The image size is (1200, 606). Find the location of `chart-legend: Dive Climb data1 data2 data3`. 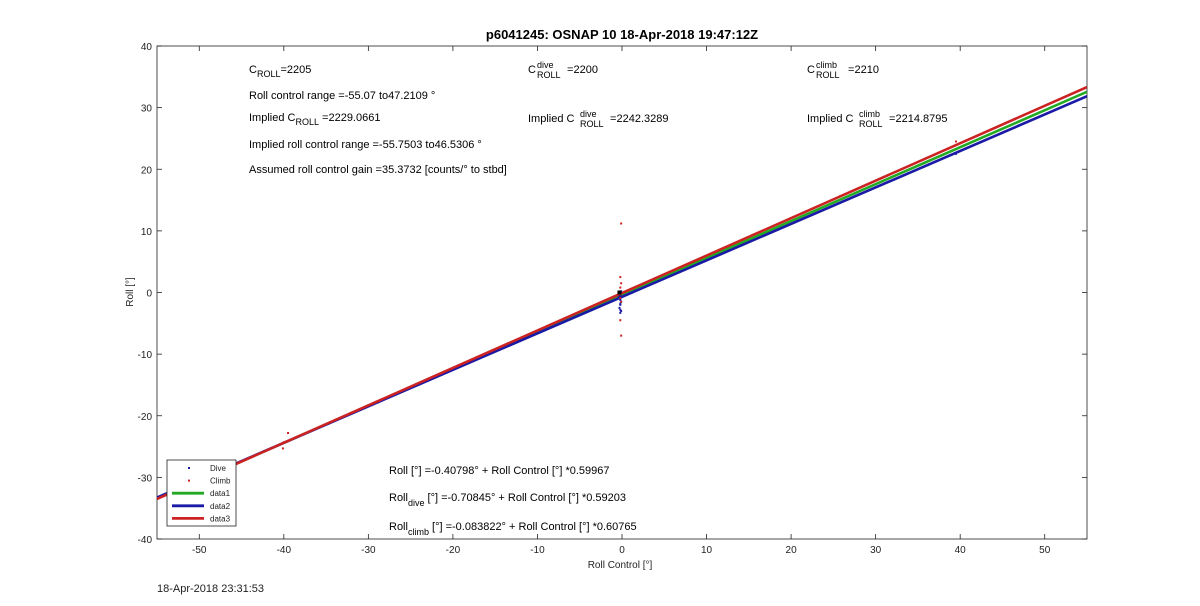

chart-legend: Dive Climb data1 data2 data3 is located at coordinates (201, 493).